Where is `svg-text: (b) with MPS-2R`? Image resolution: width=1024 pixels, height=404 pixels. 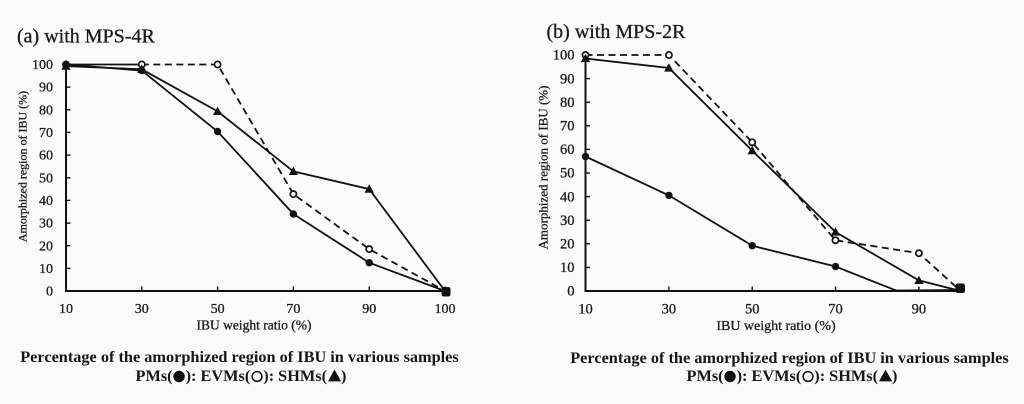 svg-text: (b) with MPS-2R is located at coordinates (617, 32).